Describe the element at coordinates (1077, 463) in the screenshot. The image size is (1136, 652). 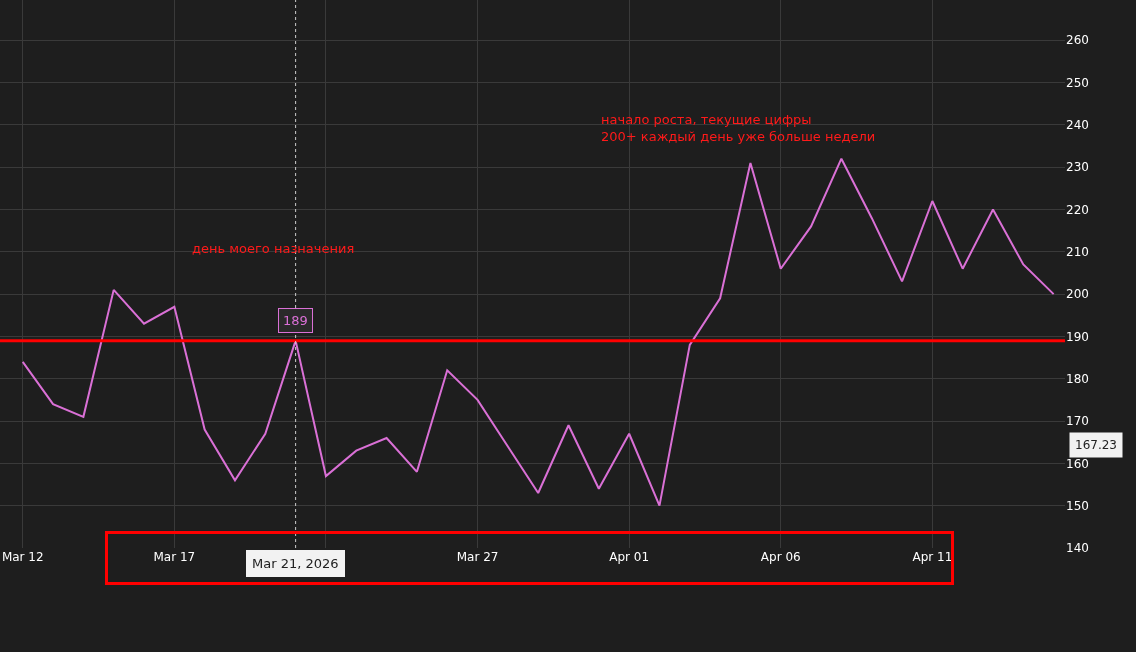
I see `y-tick-label: 160` at that location.